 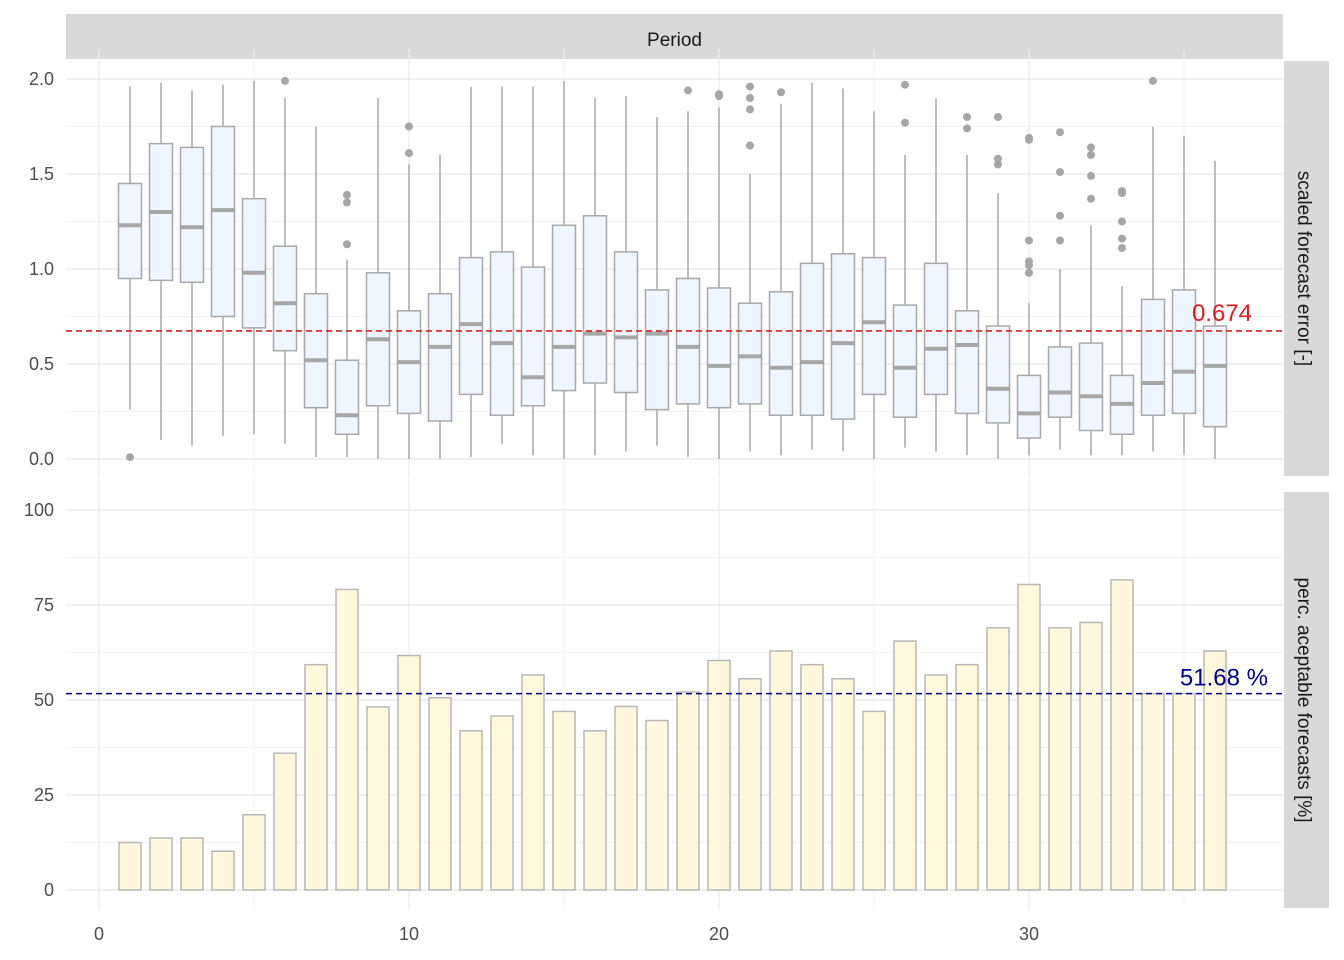 I want to click on facet-strip-top: Period, so click(x=674, y=36).